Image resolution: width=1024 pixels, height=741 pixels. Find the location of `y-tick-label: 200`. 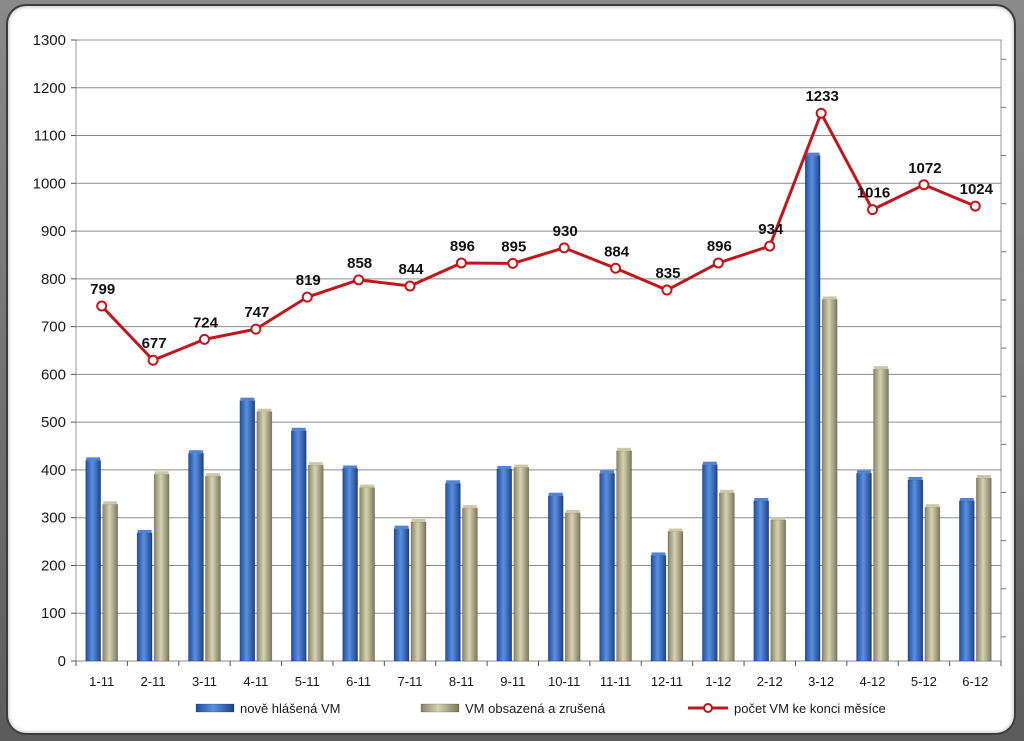

y-tick-label: 200 is located at coordinates (53, 565).